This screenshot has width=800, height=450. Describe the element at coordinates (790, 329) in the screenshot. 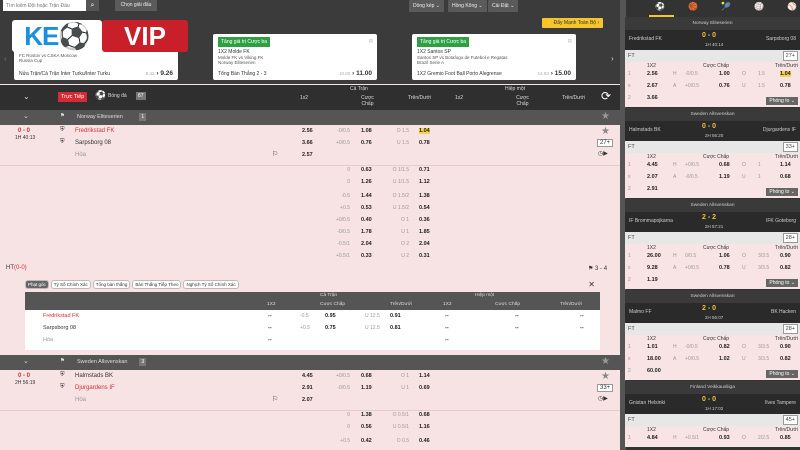

I see `more-markets-button: 28+` at that location.